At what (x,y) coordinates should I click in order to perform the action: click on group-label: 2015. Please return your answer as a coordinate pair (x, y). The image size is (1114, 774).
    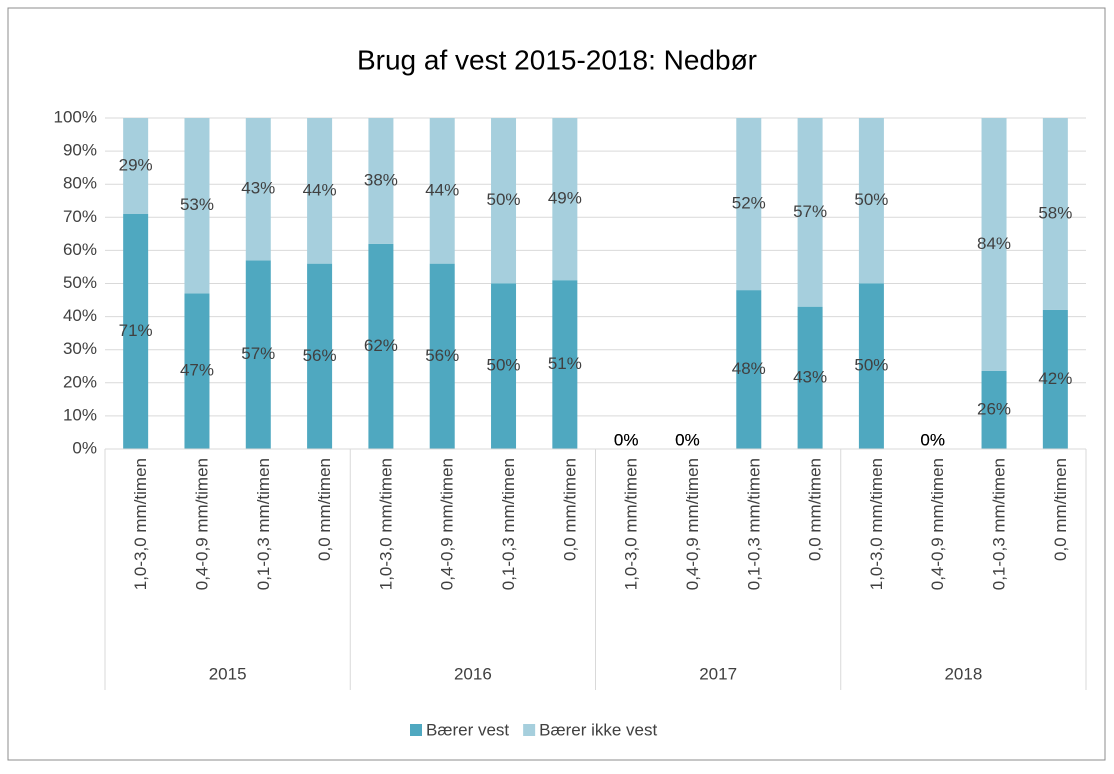
    Looking at the image, I should click on (228, 673).